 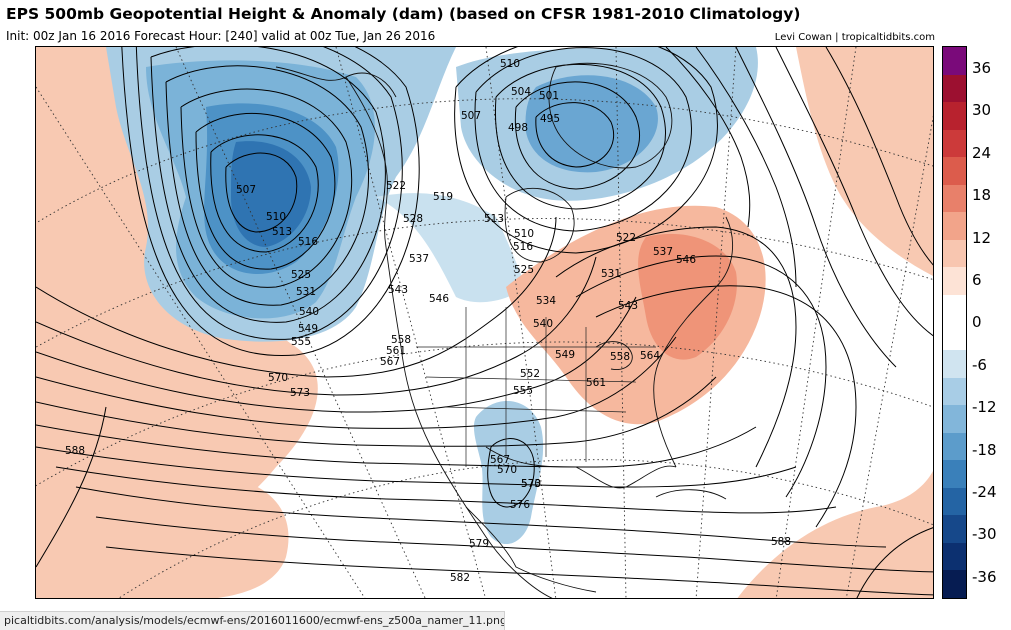 What do you see at coordinates (691, 494) in the screenshot?
I see `cuba` at bounding box center [691, 494].